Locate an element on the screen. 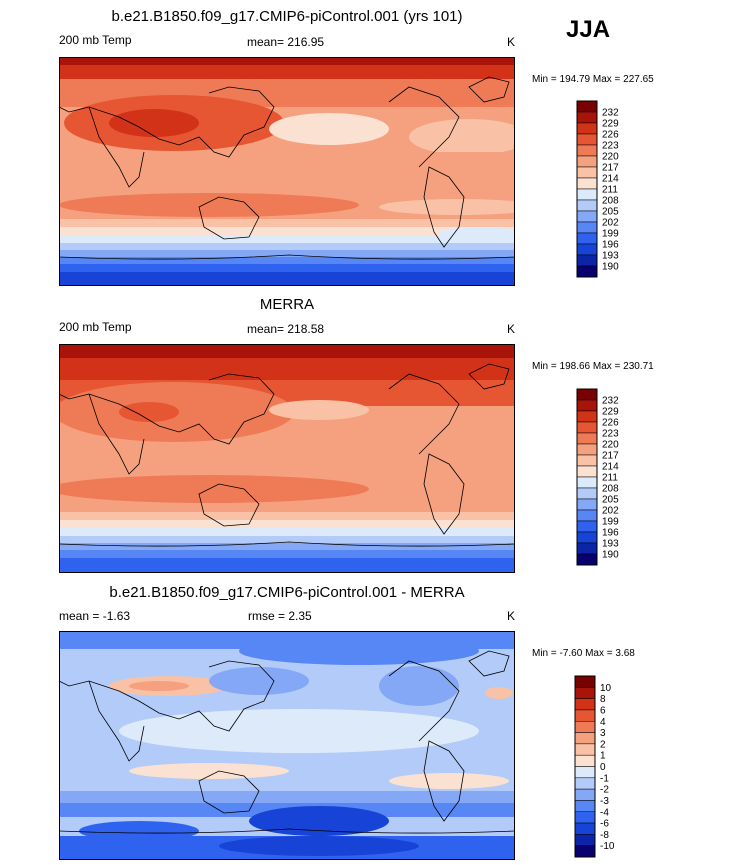  colorbar-tick-label: 217 is located at coordinates (610, 168).